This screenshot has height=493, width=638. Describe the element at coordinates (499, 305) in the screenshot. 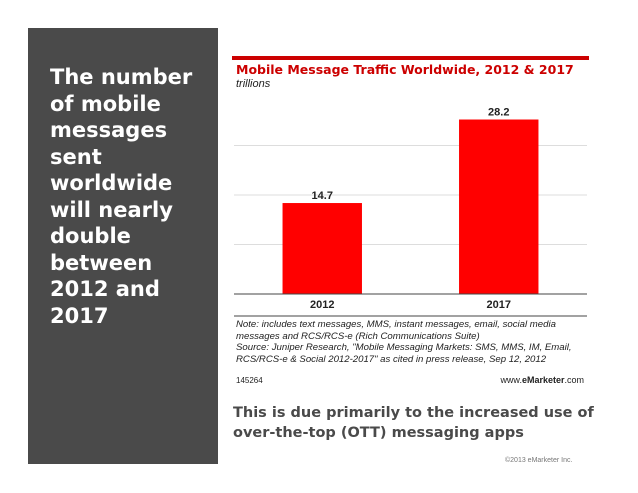

I see `x-tick-label-2017: 2017` at that location.